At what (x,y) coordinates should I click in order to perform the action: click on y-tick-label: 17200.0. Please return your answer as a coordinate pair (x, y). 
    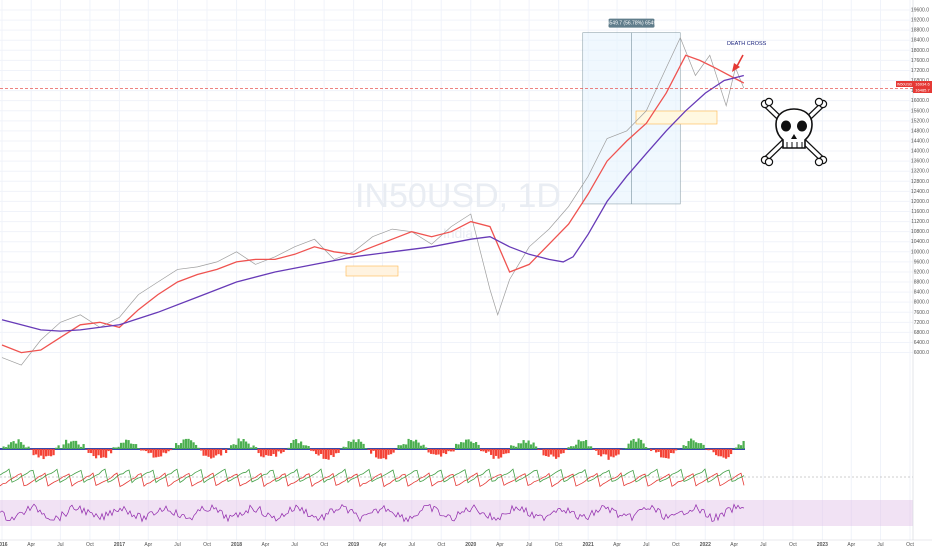
    Looking at the image, I should click on (920, 71).